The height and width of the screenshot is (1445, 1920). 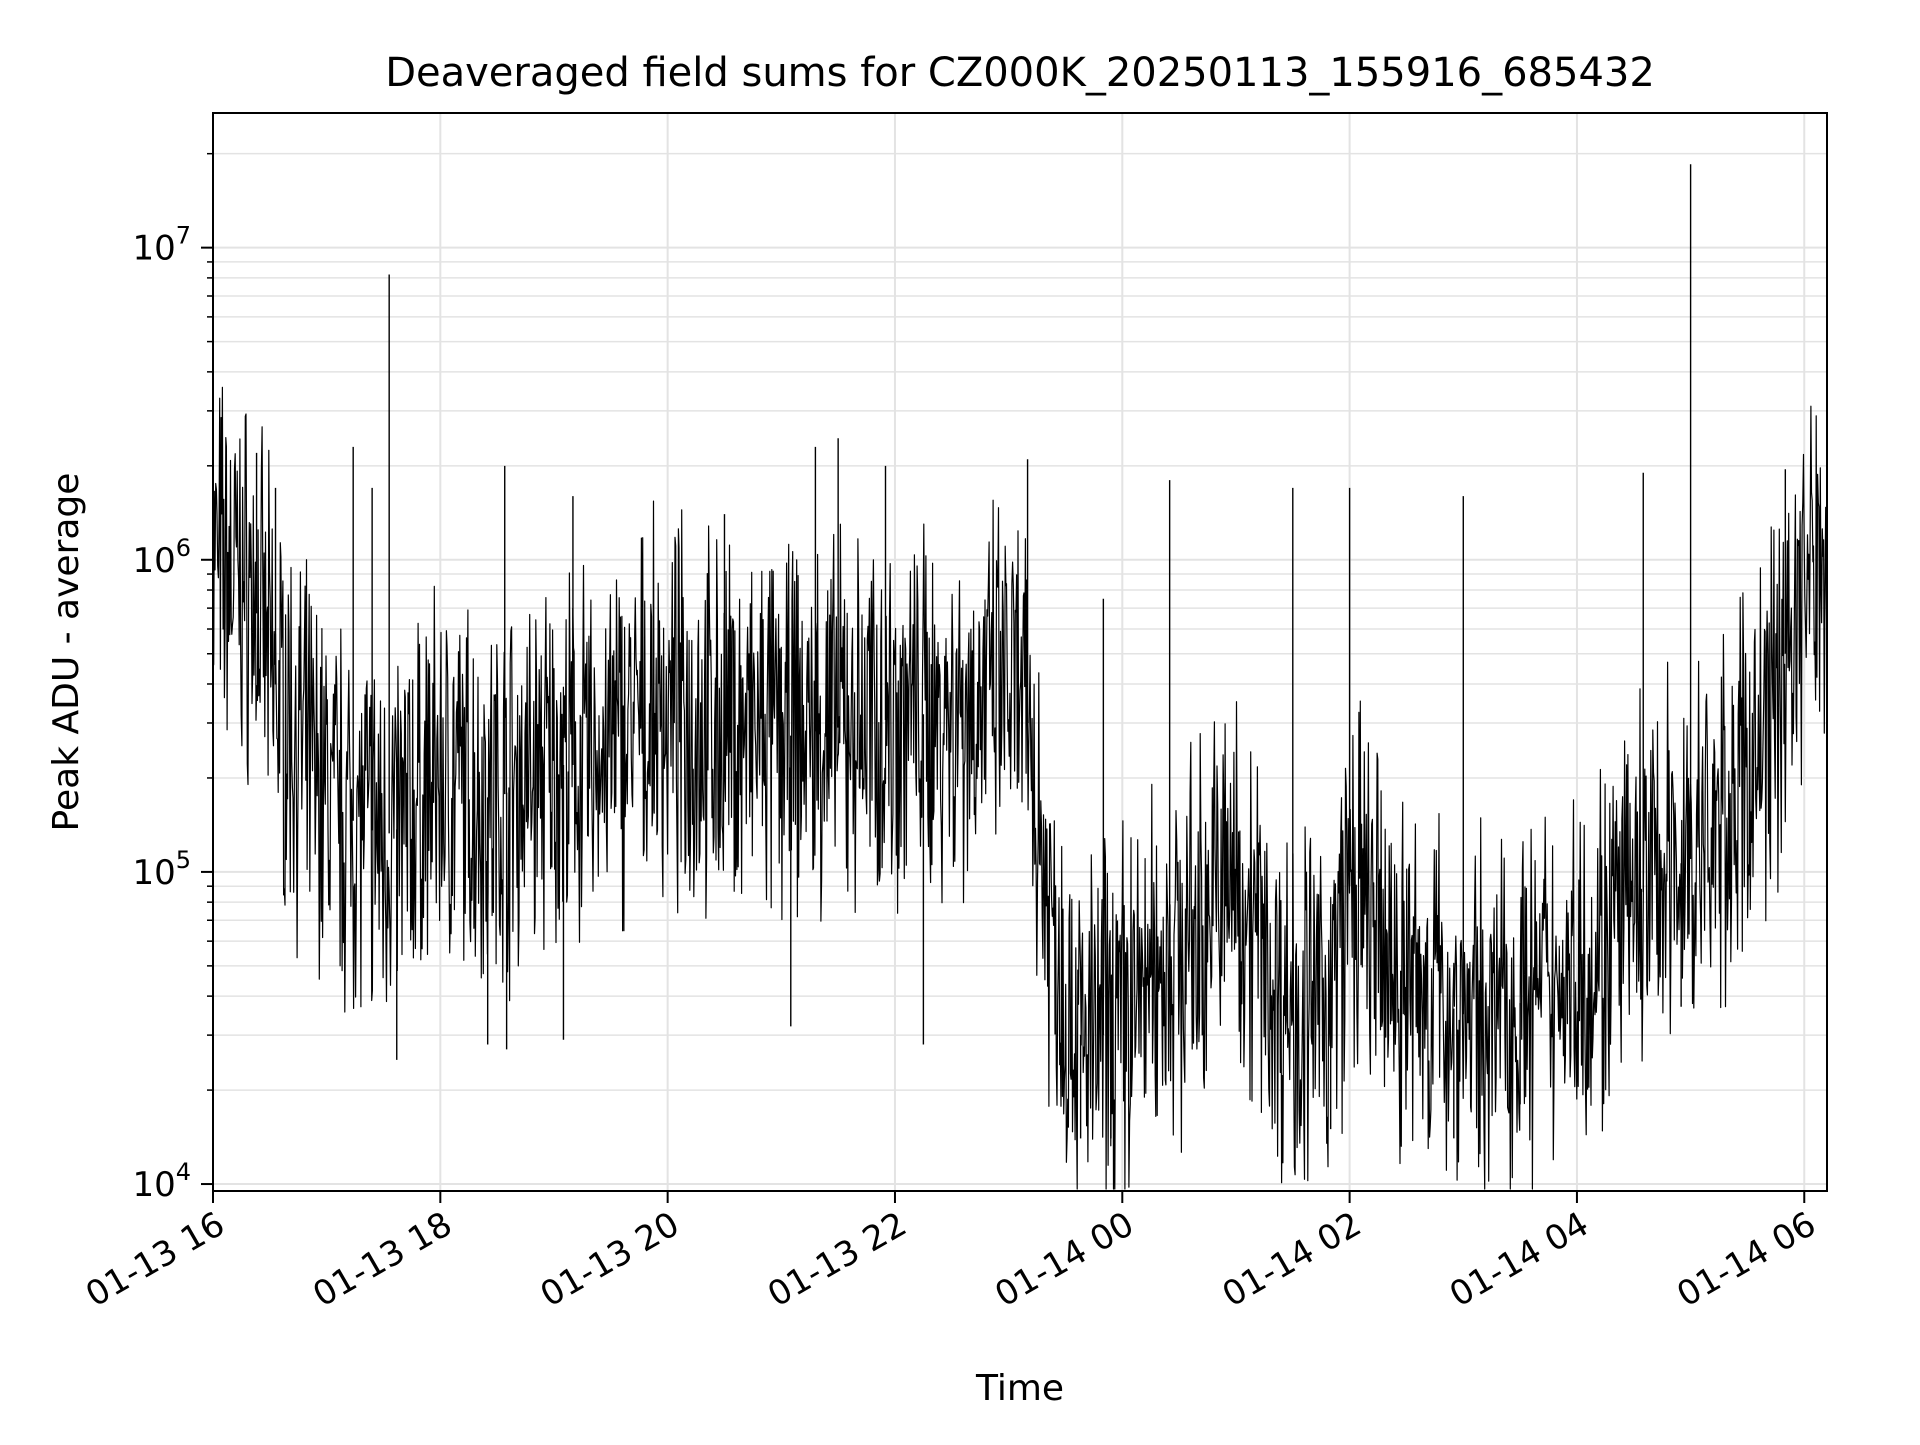 What do you see at coordinates (161, 1181) in the screenshot?
I see `y-tick-label: 10⁴` at bounding box center [161, 1181].